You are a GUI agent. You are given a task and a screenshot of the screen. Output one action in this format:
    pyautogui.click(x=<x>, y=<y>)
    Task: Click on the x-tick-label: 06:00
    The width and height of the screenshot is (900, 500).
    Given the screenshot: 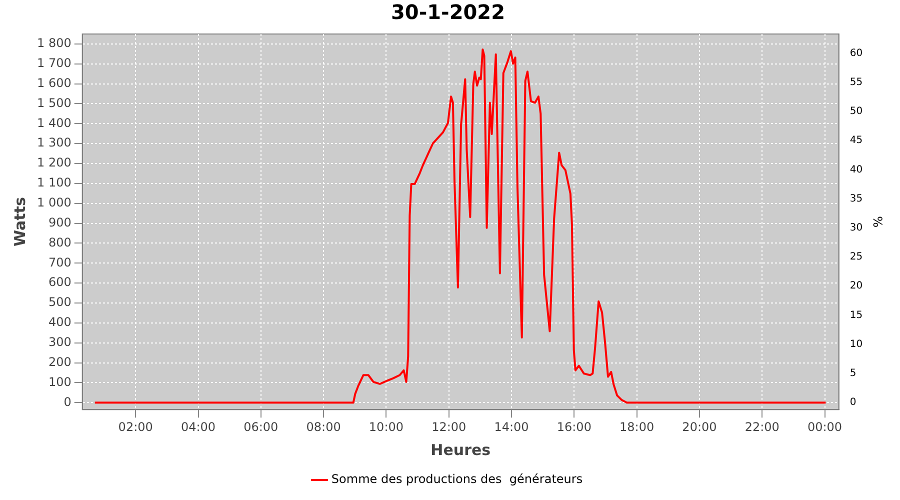 What is the action you would take?
    pyautogui.click(x=261, y=427)
    